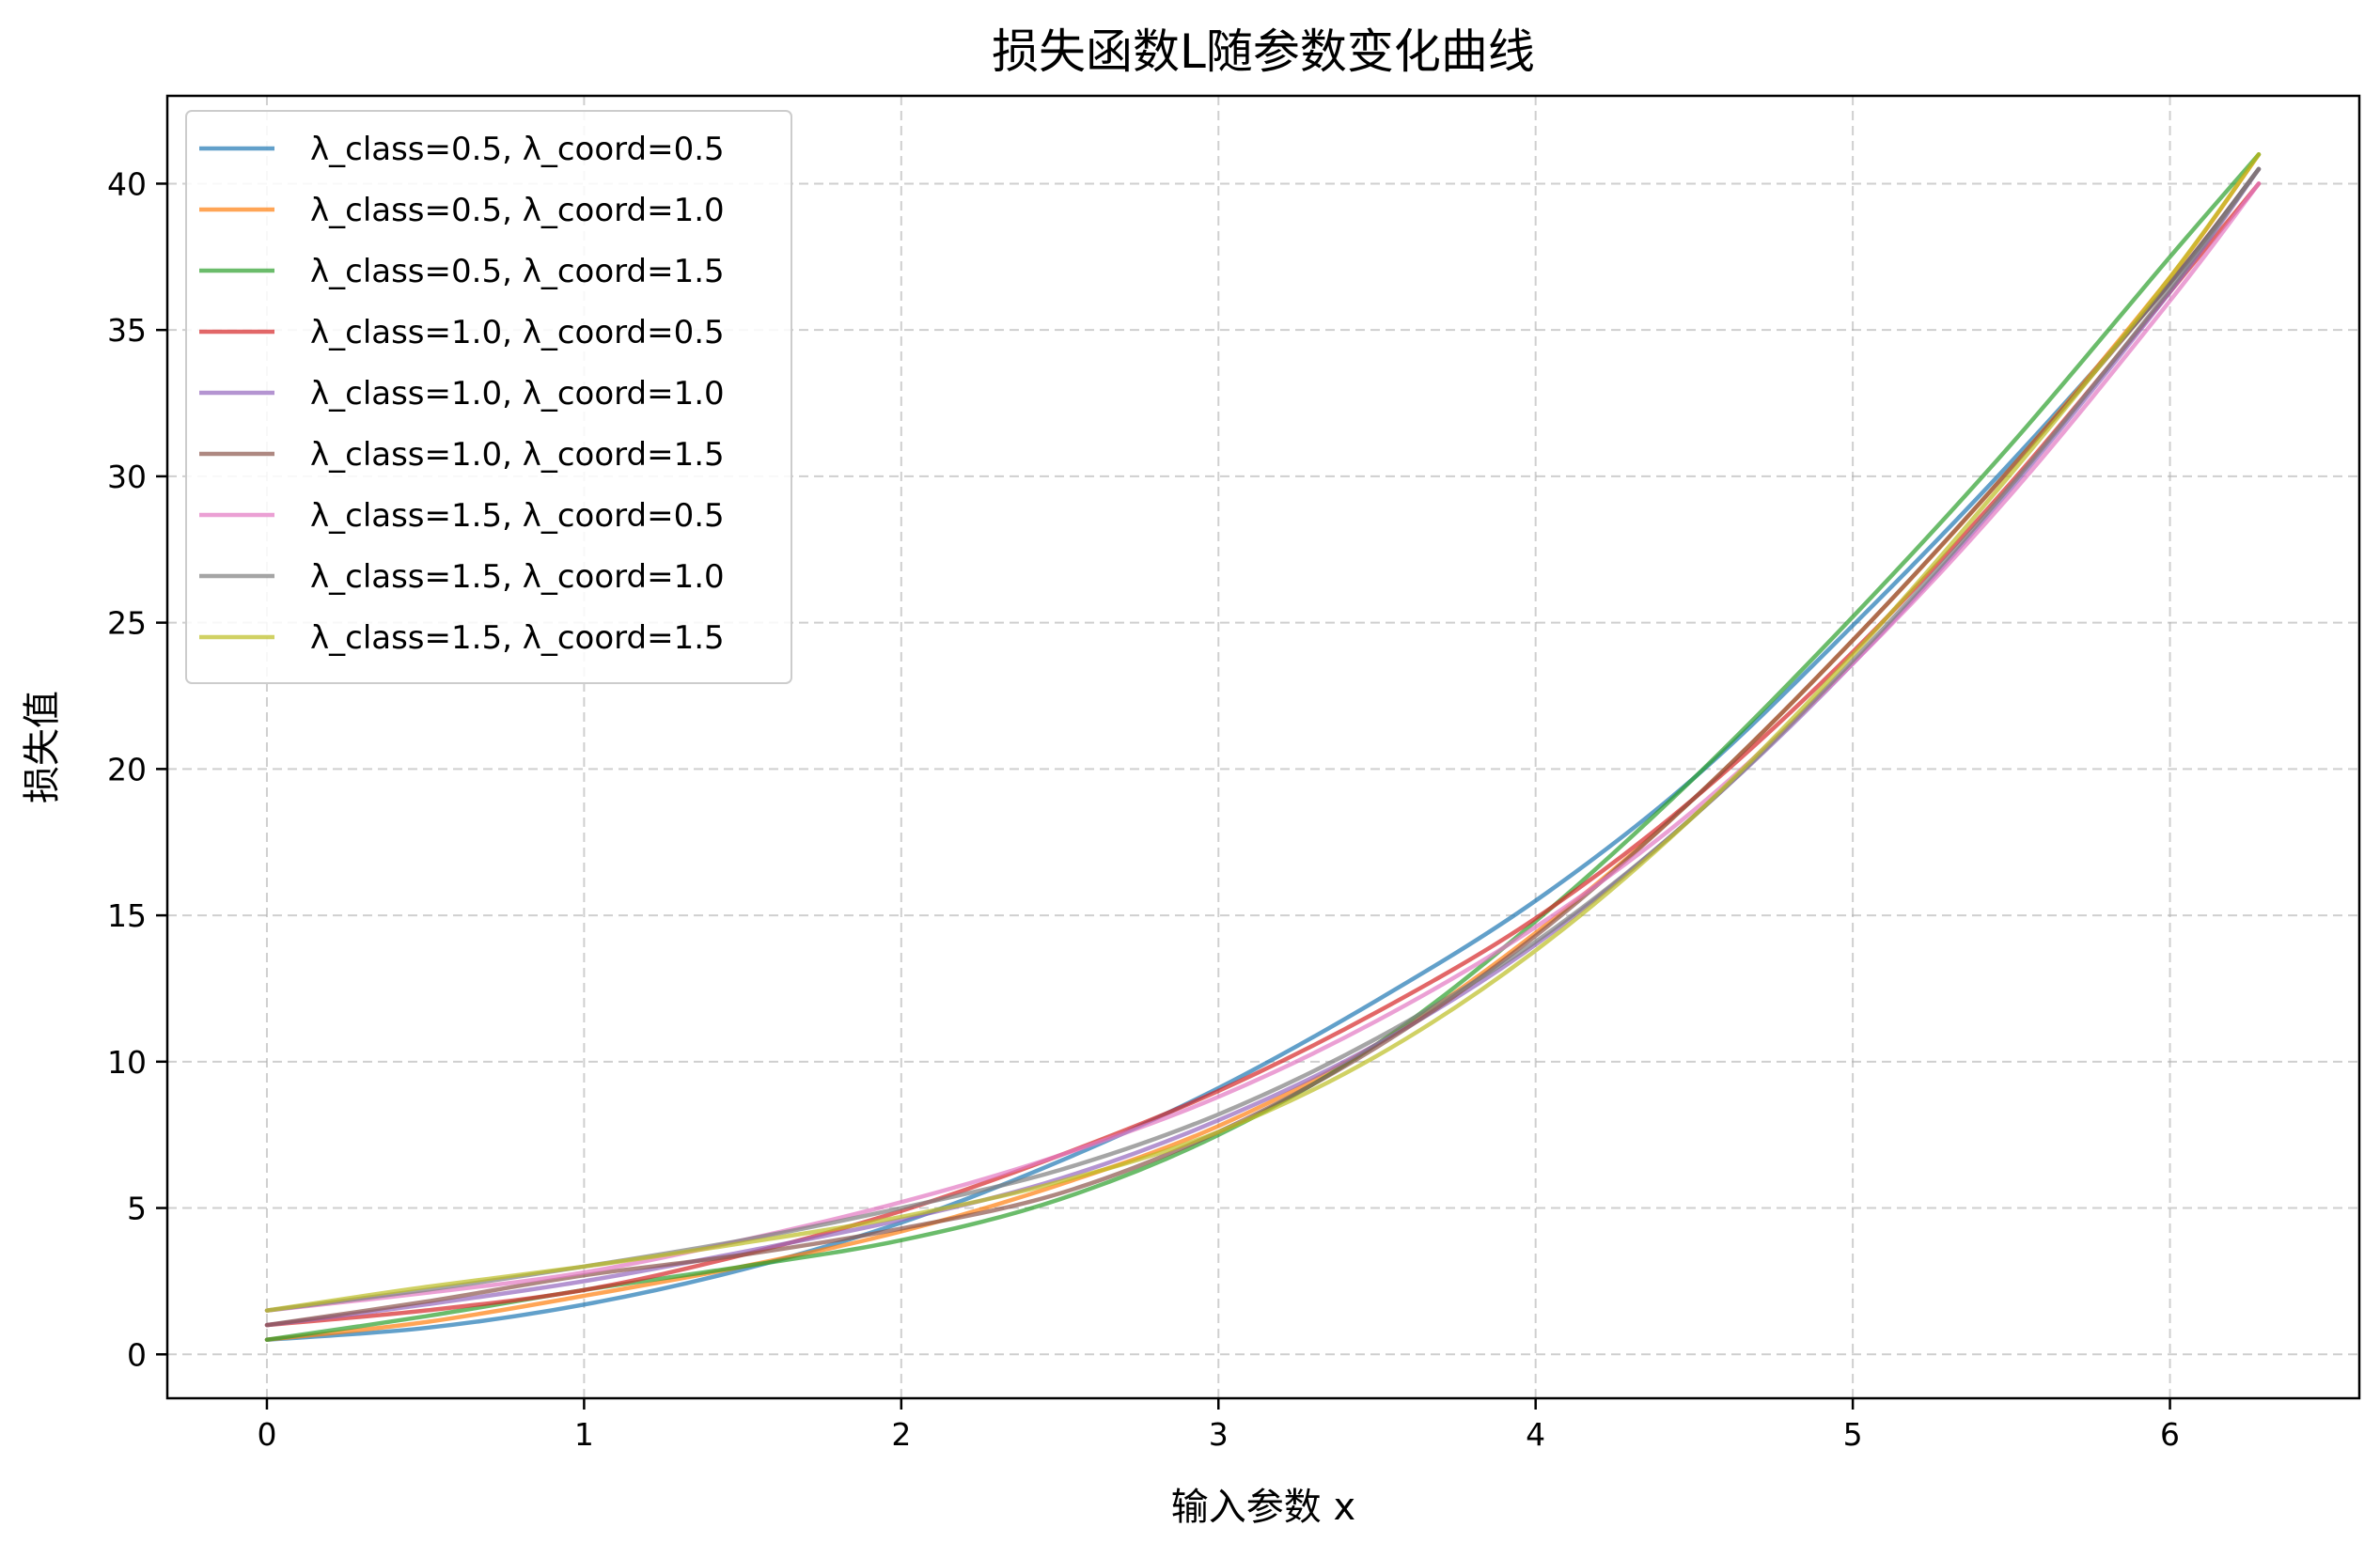 The height and width of the screenshot is (1558, 2380). What do you see at coordinates (137, 1354) in the screenshot?
I see `y-tick-label: 0` at bounding box center [137, 1354].